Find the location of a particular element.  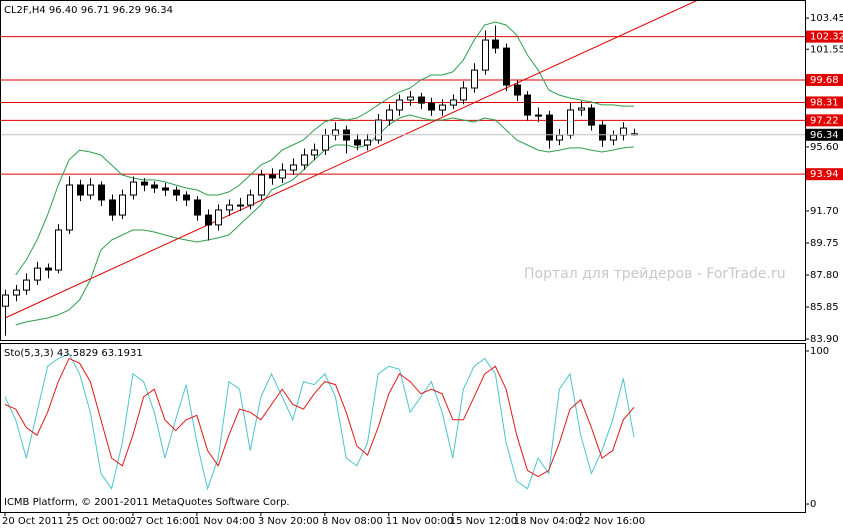

y-tick-label: 83.90 is located at coordinates (824, 339).